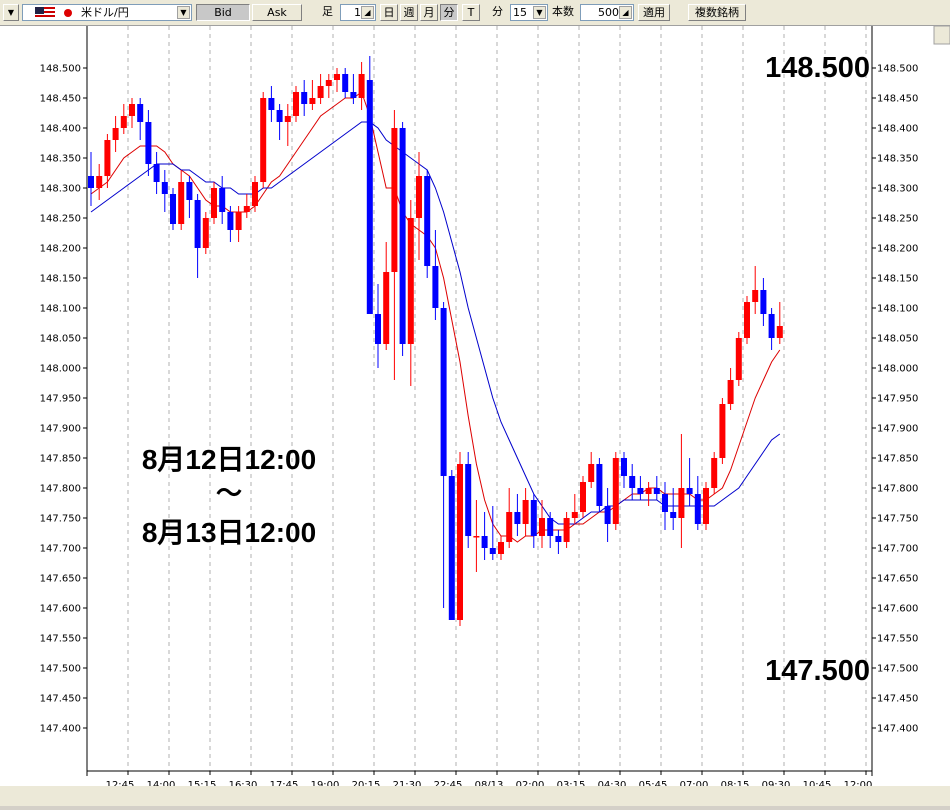 The width and height of the screenshot is (950, 810). I want to click on count-spinner: 500 ◢, so click(607, 12).